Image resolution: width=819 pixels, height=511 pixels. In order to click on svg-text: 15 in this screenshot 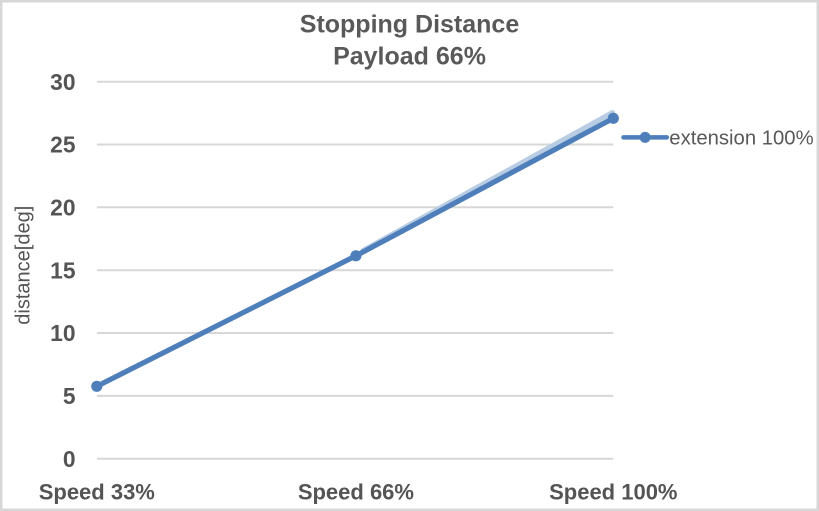, I will do `click(63, 270)`.